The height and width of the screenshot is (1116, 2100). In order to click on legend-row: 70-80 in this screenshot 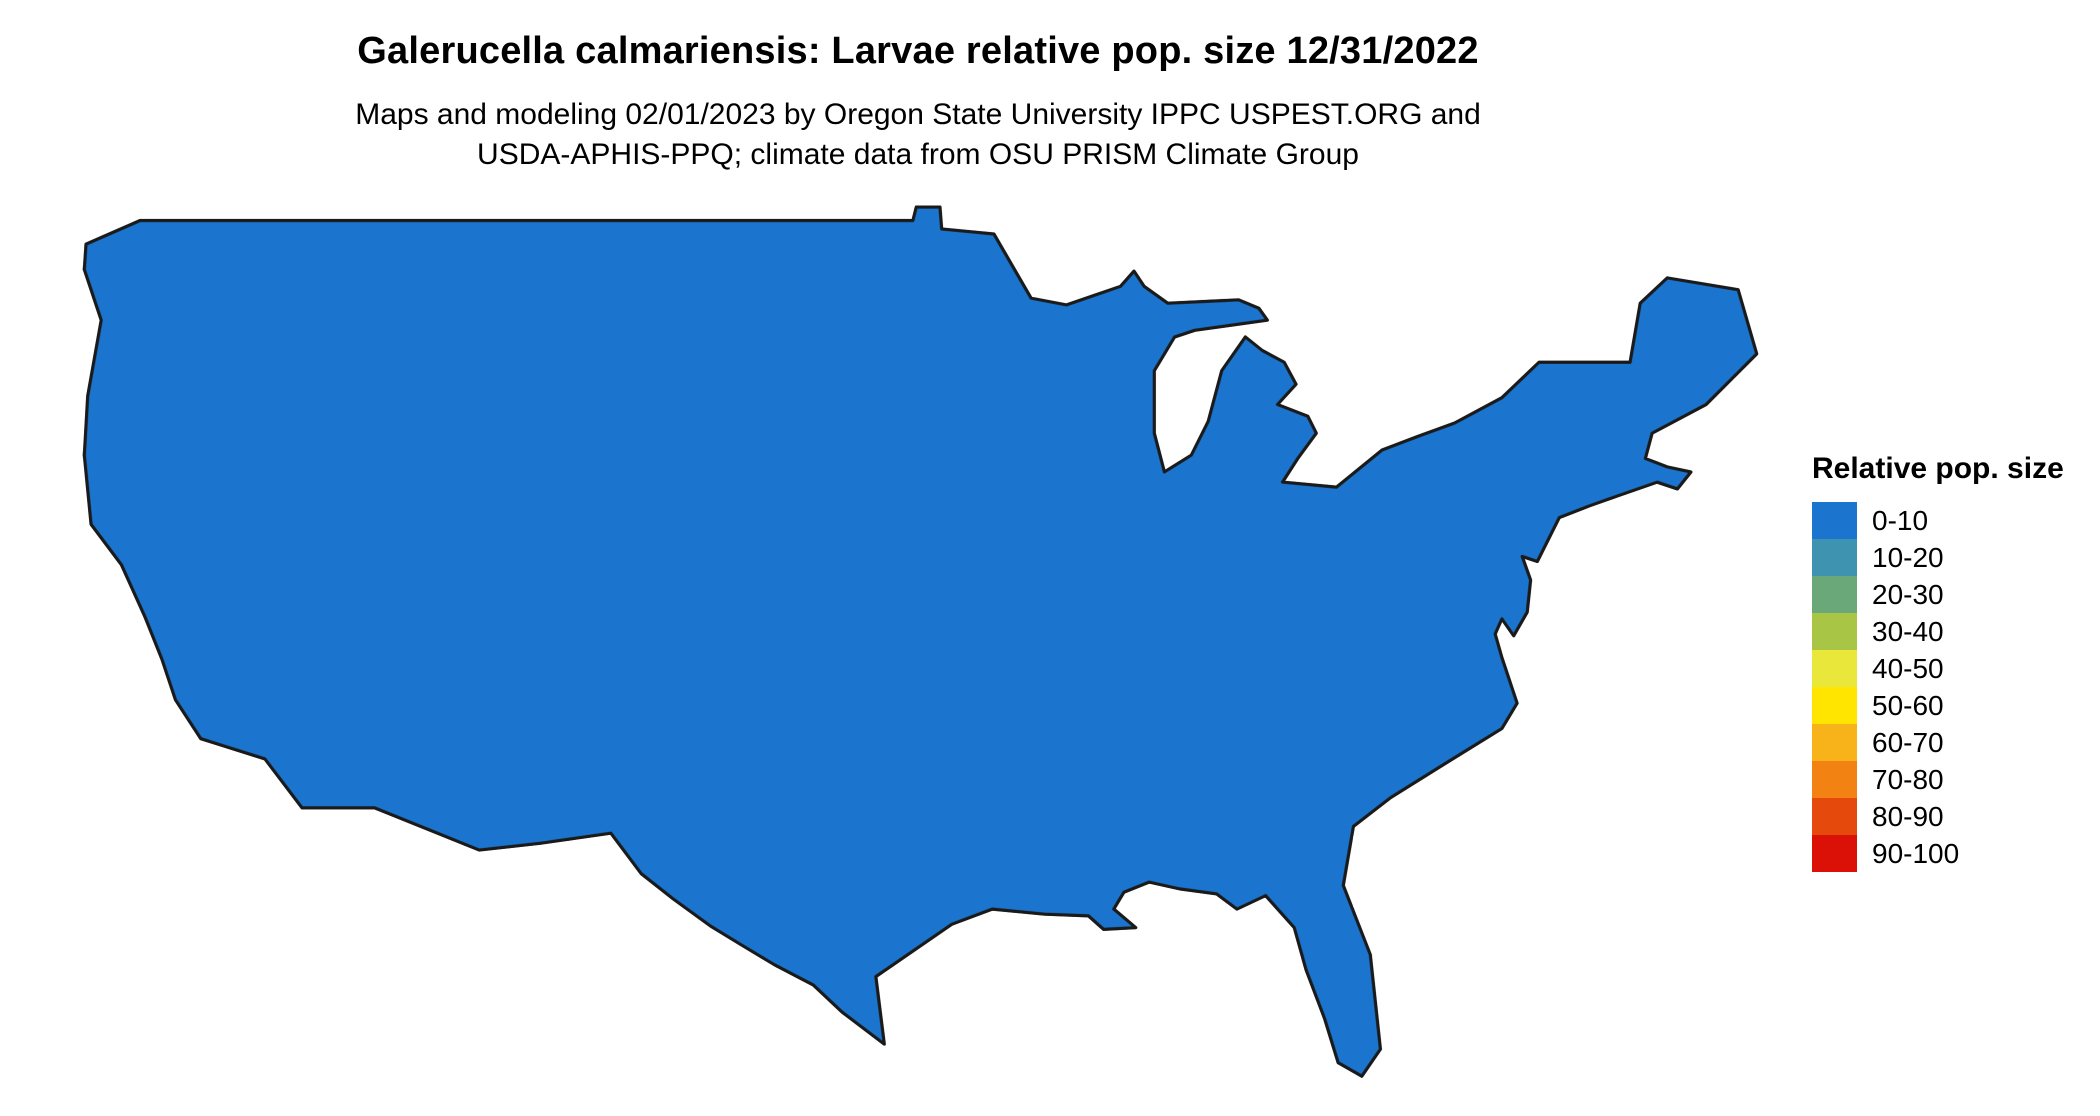, I will do `click(1952, 779)`.